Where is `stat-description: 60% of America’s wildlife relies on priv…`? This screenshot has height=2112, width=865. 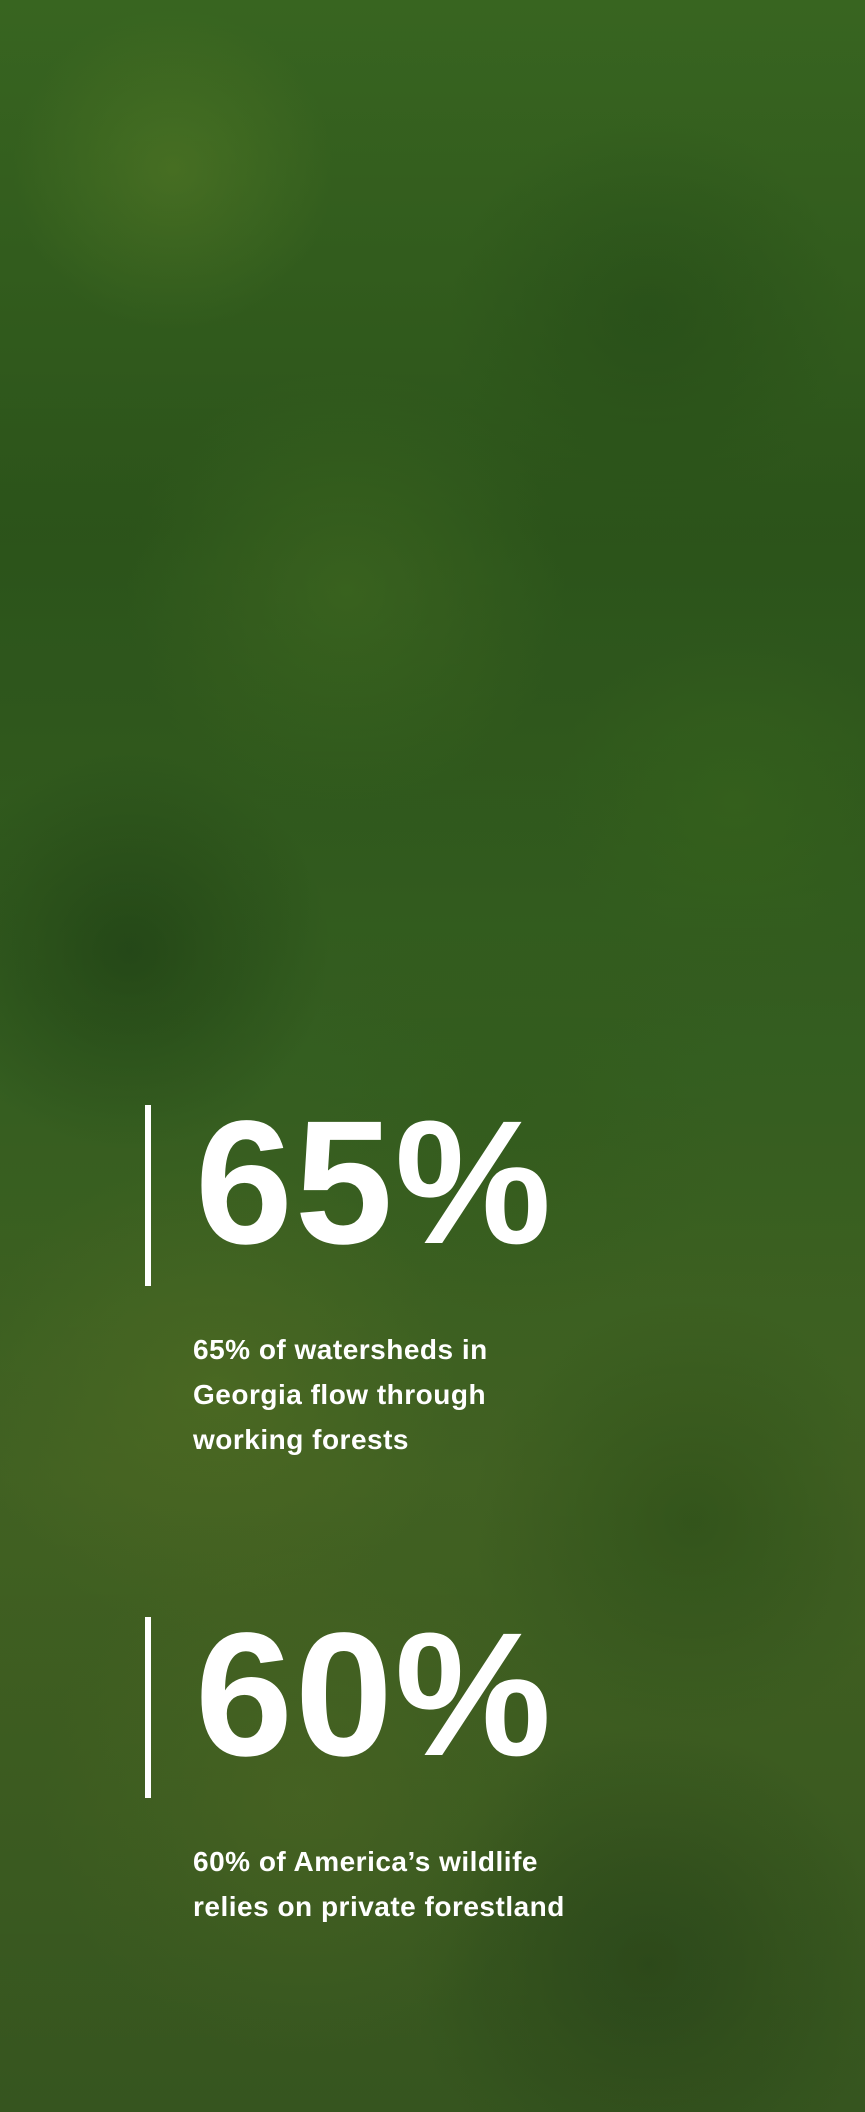
stat-description: 60% of America’s wildlife relies on priv… is located at coordinates (379, 1884).